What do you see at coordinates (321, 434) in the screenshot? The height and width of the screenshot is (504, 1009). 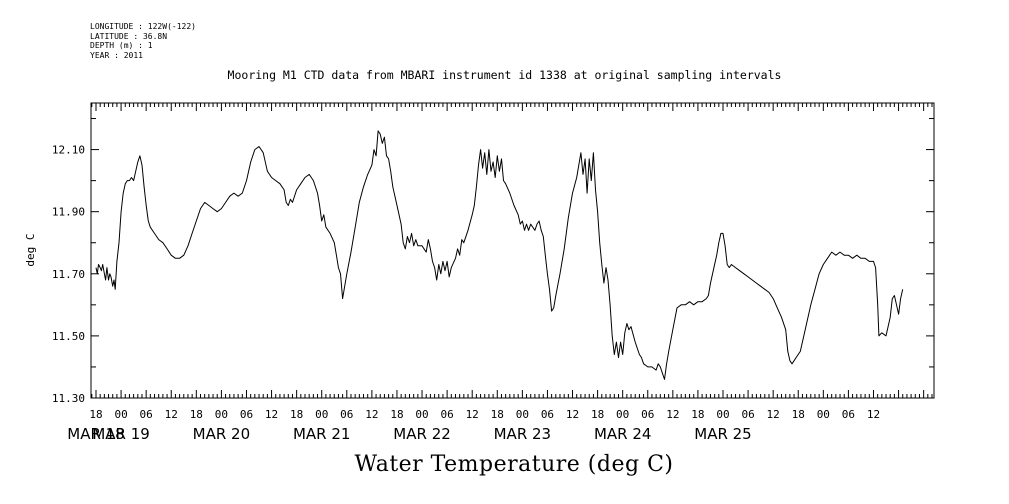 I see `x-day-label: MAR 21` at bounding box center [321, 434].